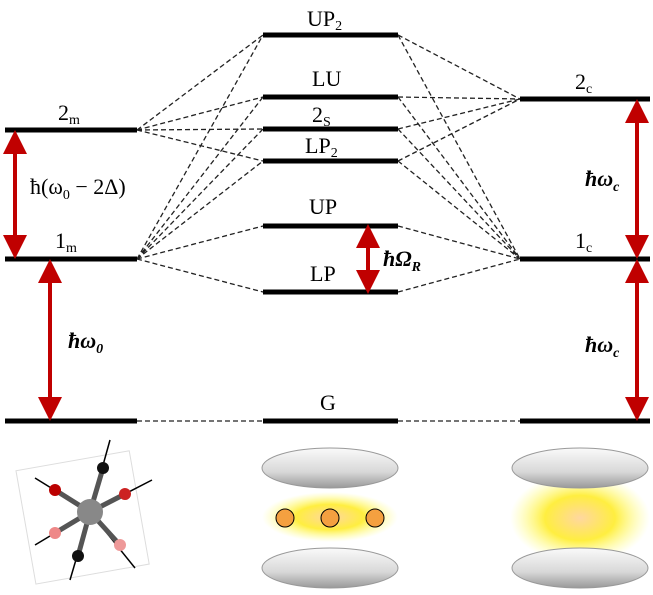 The width and height of the screenshot is (653, 595). I want to click on label-2m: 2m, so click(69, 114).